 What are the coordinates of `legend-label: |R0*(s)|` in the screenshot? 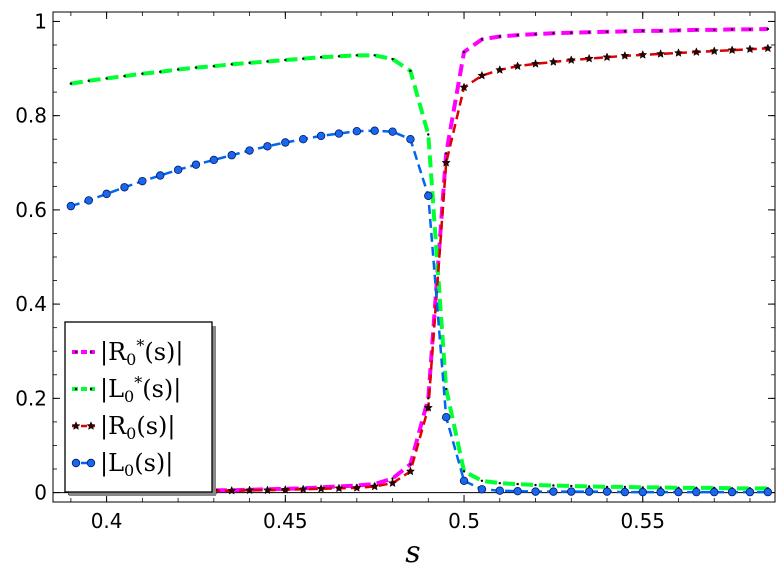 It's located at (141, 352).